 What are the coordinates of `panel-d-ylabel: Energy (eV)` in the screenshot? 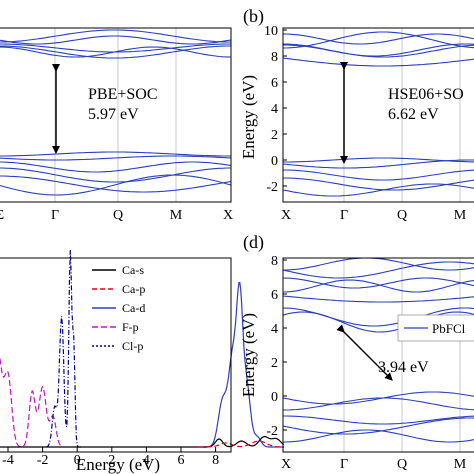 It's located at (248, 355).